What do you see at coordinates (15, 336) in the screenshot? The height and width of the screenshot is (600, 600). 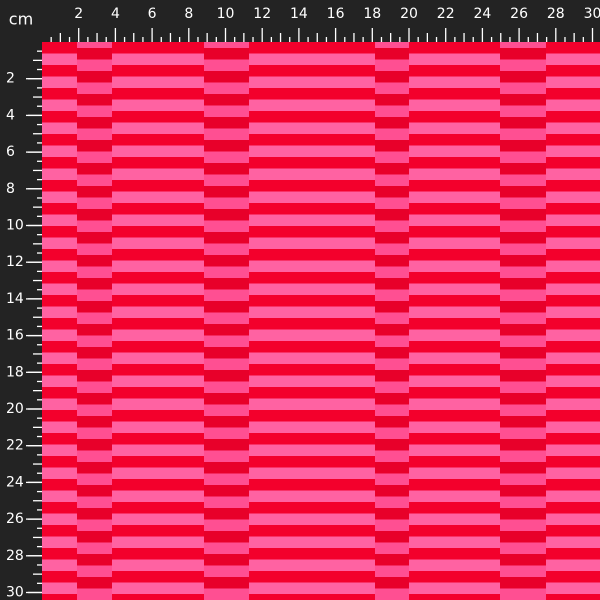 I see `left-ruler-label: 16` at bounding box center [15, 336].